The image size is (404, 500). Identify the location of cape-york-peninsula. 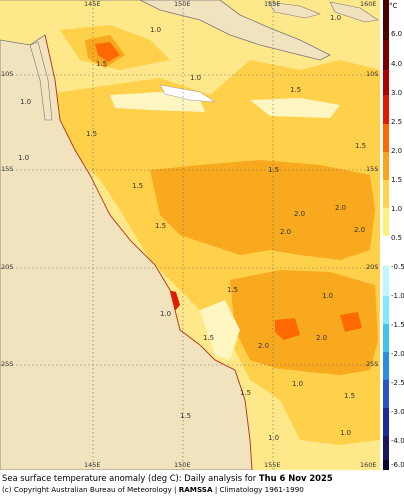
(41, 81).